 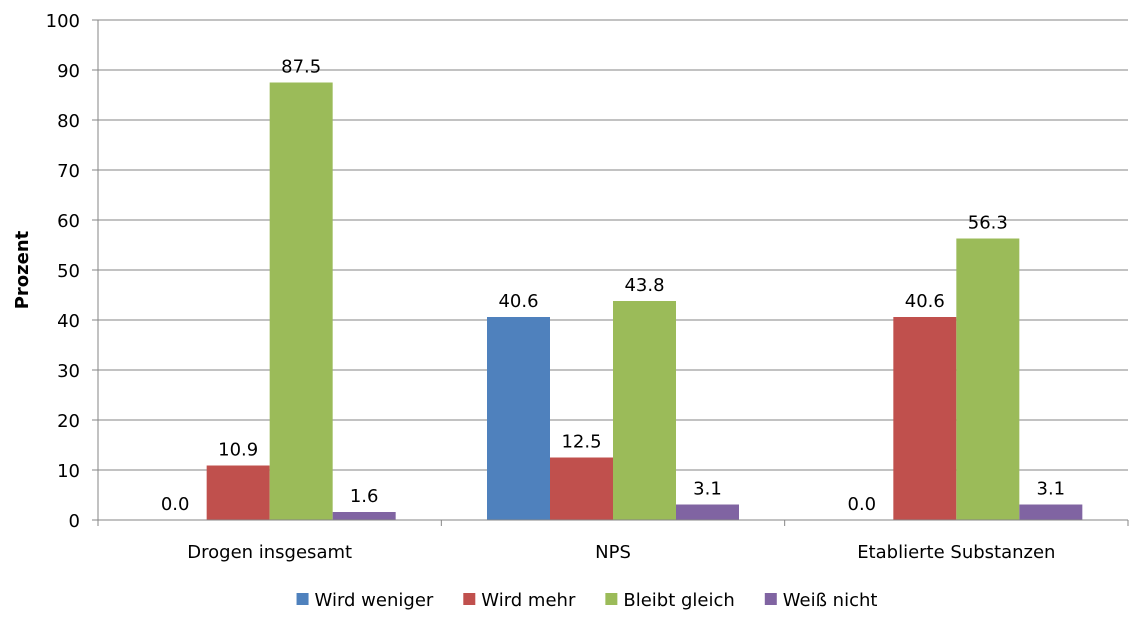 What do you see at coordinates (956, 552) in the screenshot?
I see `x-category-label: Etablierte Substanzen` at bounding box center [956, 552].